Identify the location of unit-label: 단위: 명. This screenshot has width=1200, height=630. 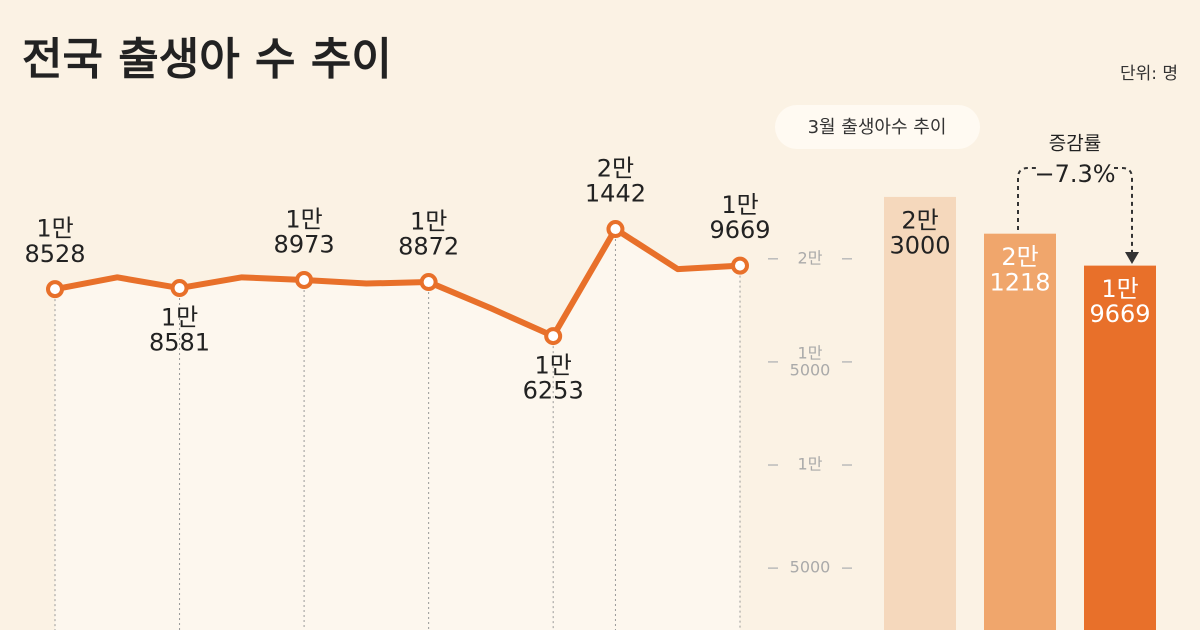
(1149, 74).